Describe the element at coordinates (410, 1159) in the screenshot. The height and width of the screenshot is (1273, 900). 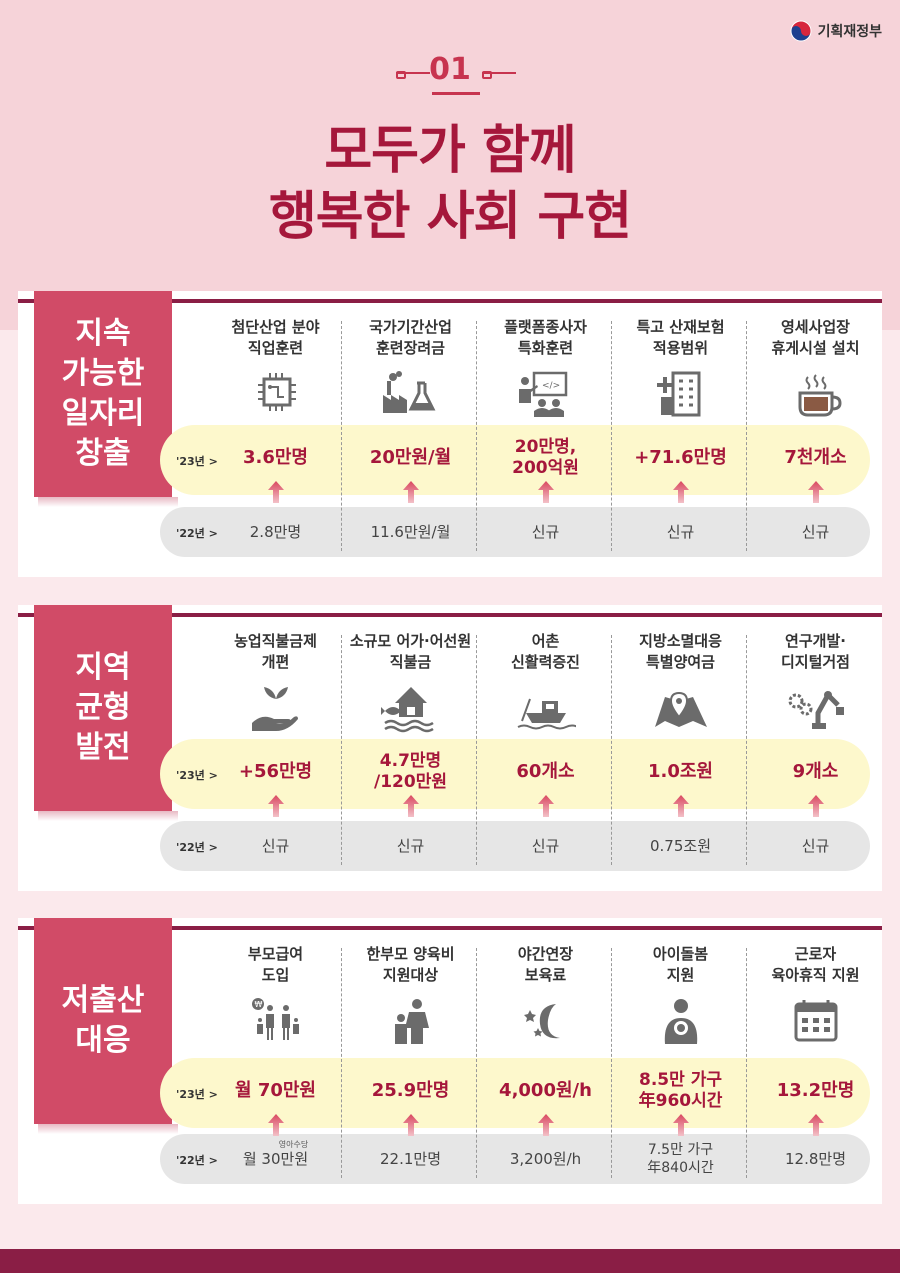
I see `value-2022-line: 22.1만명` at that location.